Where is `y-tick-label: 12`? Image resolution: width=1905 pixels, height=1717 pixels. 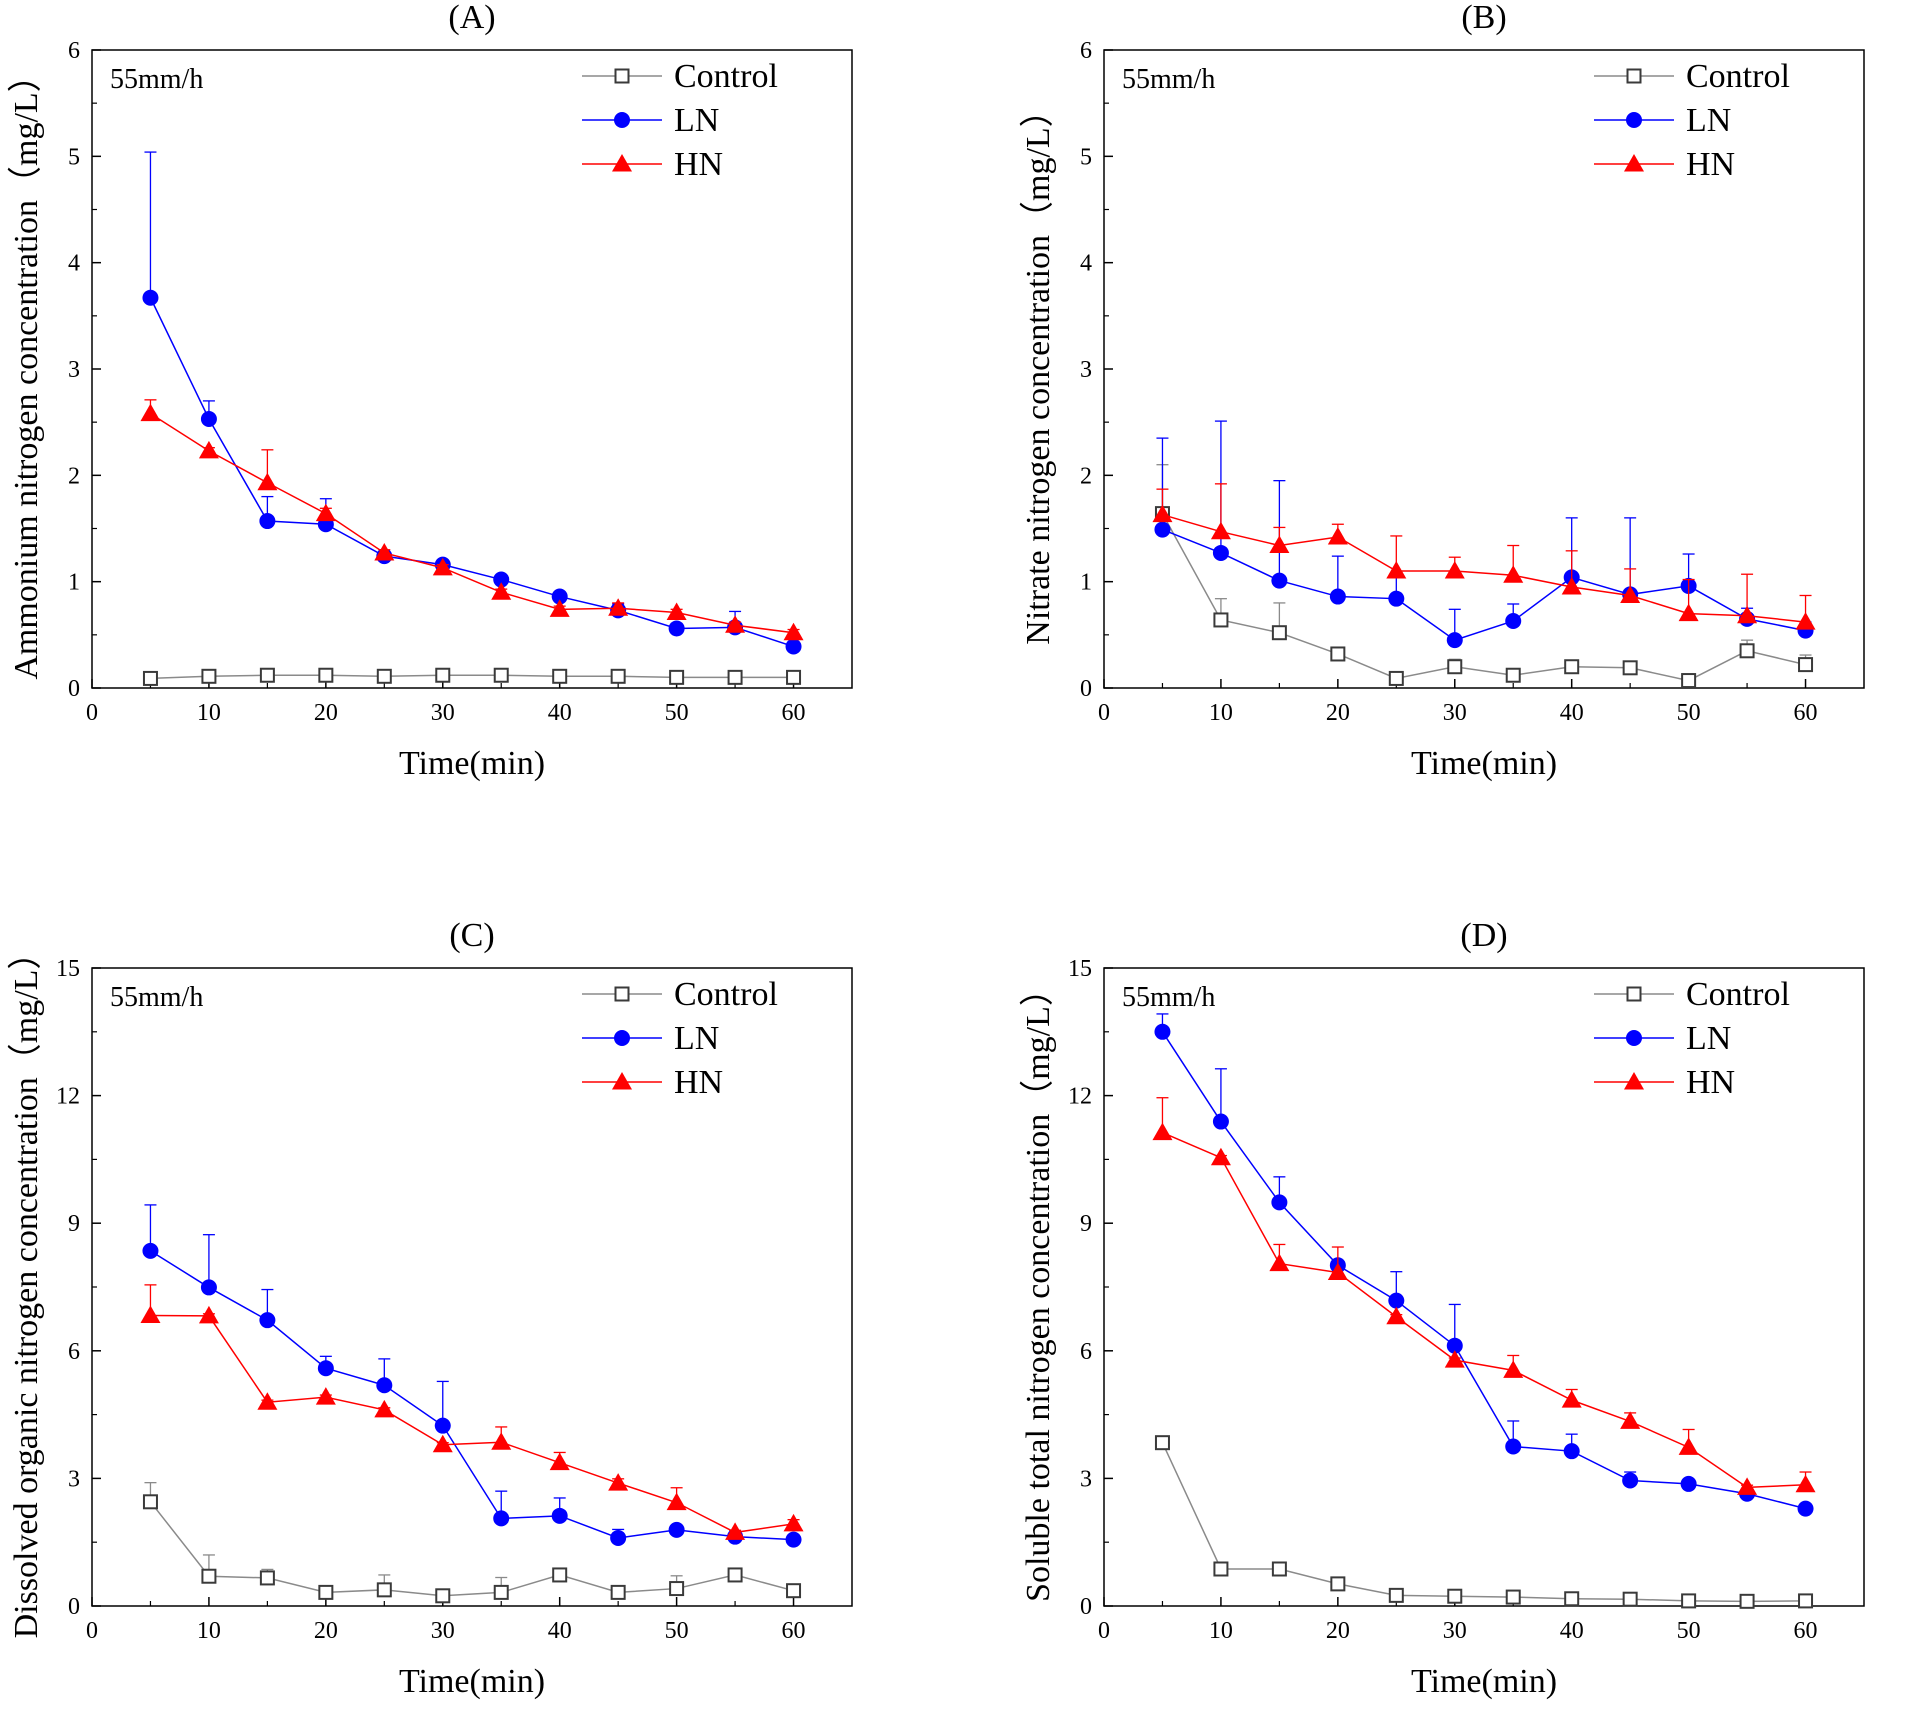
y-tick-label: 12 is located at coordinates (68, 1097).